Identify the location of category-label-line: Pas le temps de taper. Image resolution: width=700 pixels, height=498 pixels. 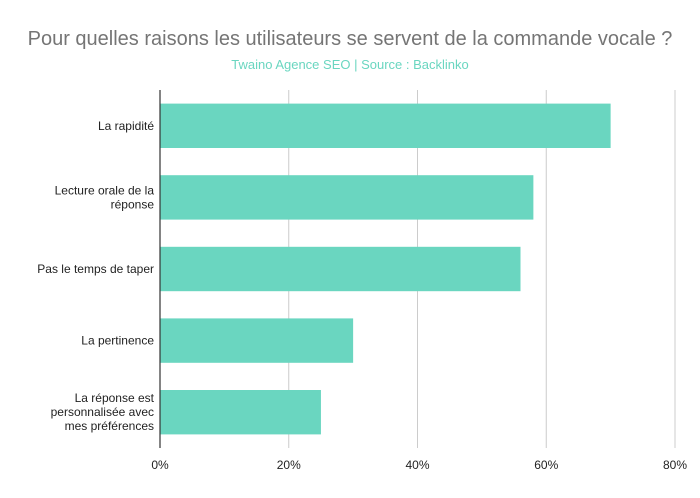
(95, 269).